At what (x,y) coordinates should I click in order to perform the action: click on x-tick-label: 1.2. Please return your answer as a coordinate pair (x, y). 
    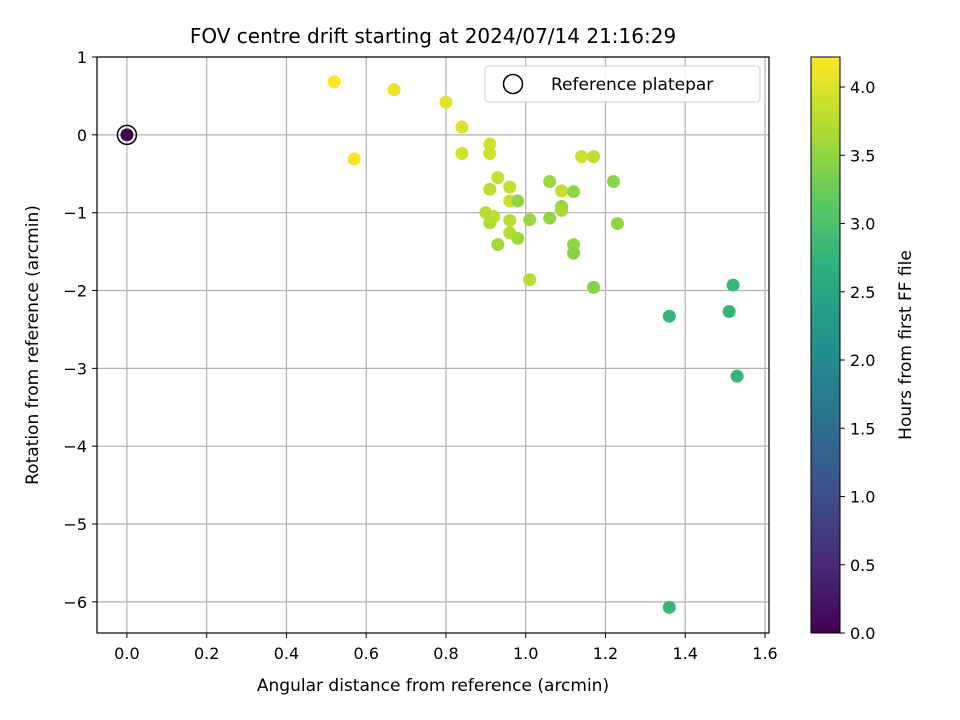
    Looking at the image, I should click on (605, 653).